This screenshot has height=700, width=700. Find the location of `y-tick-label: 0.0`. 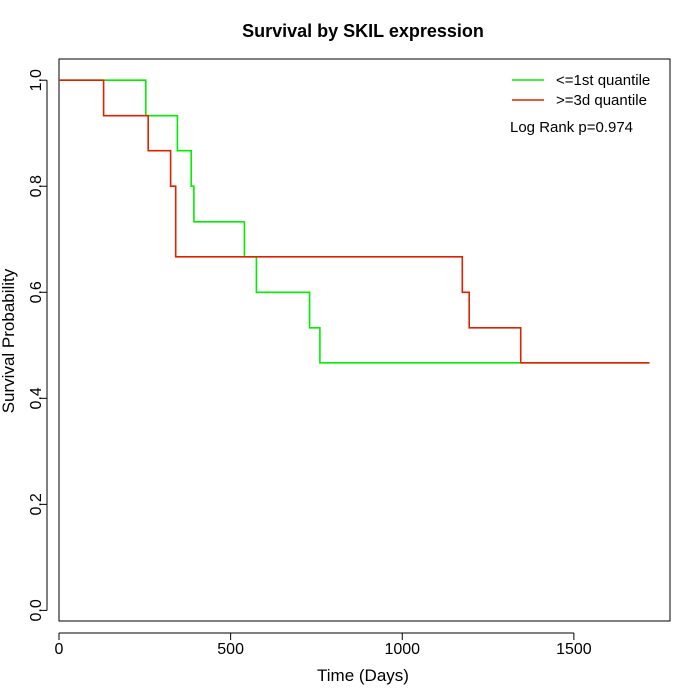

y-tick-label: 0.0 is located at coordinates (36, 610).